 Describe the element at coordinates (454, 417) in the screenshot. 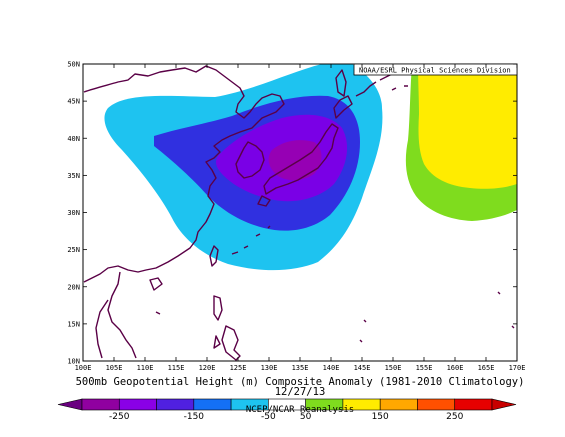

I see `colorbar-label: 250` at that location.